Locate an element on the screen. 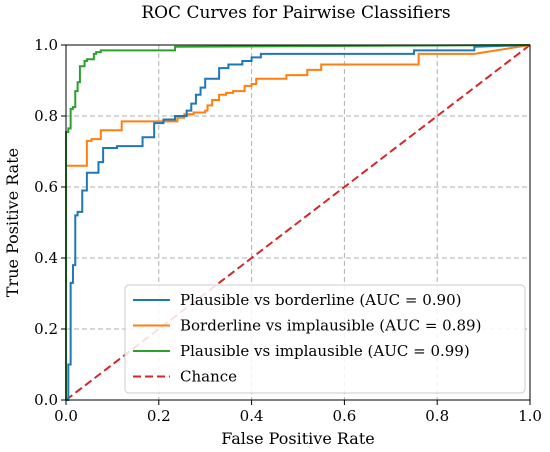 This screenshot has height=452, width=550. x-tick-label: 0.8 is located at coordinates (437, 416).